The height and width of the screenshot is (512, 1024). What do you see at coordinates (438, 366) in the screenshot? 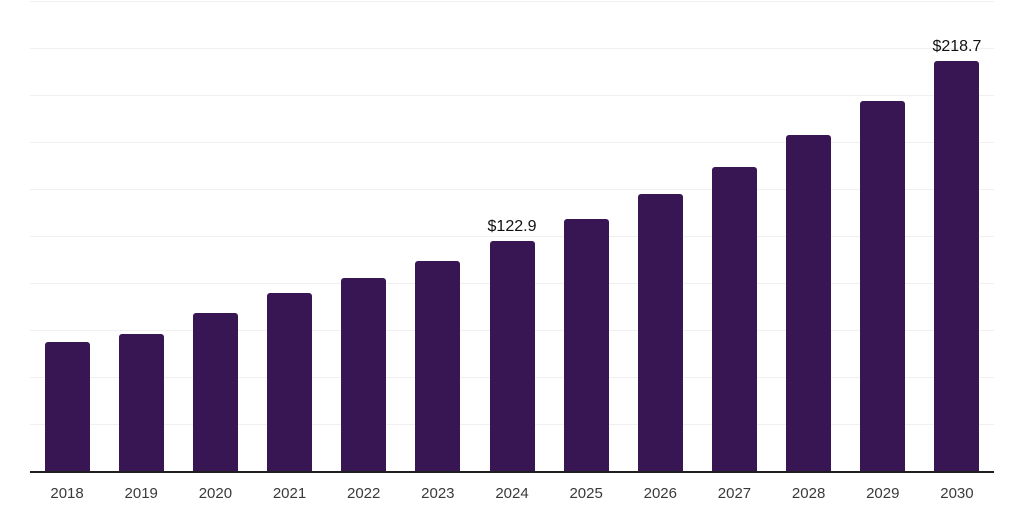
I see `bar-2023` at bounding box center [438, 366].